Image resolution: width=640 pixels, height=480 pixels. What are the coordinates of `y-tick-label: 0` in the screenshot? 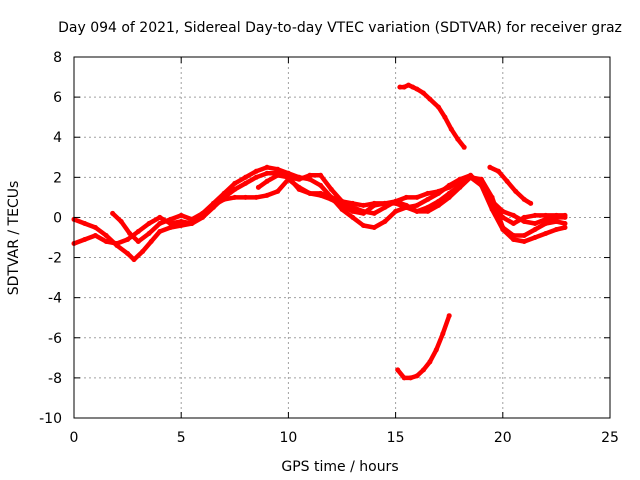 It's located at (57, 218).